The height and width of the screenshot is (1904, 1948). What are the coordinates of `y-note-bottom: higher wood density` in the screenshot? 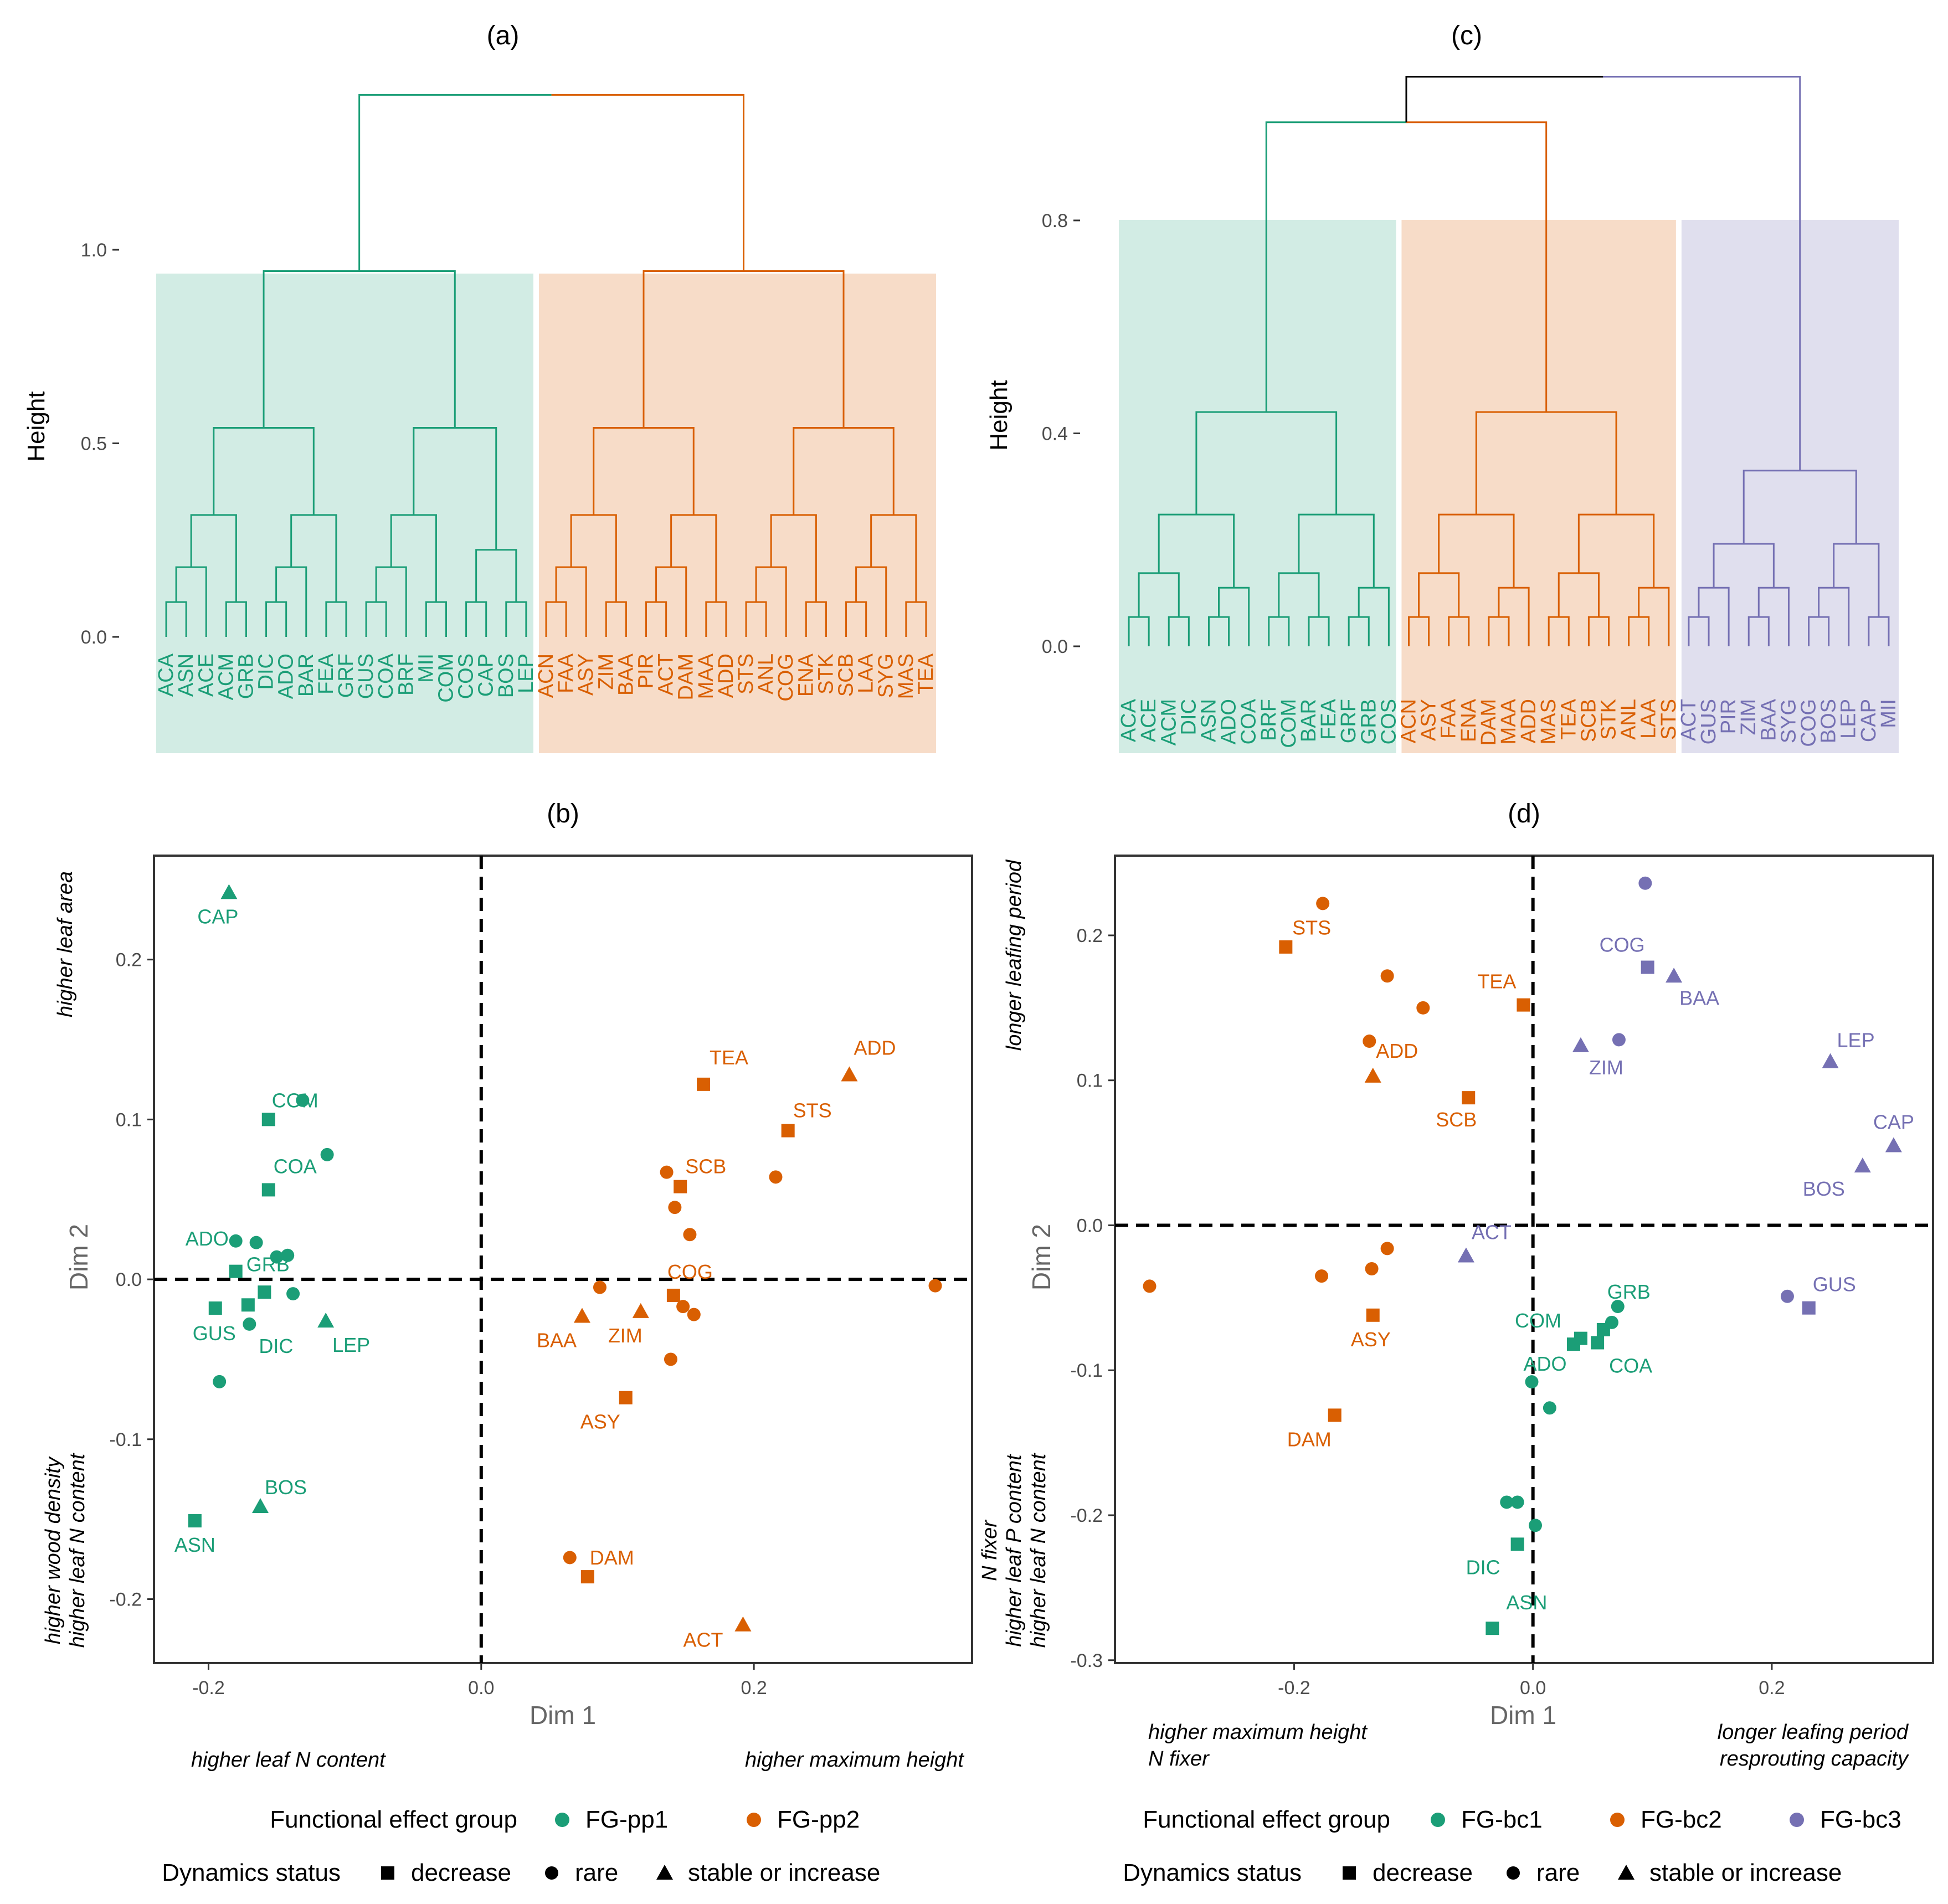 It's located at (54, 1550).